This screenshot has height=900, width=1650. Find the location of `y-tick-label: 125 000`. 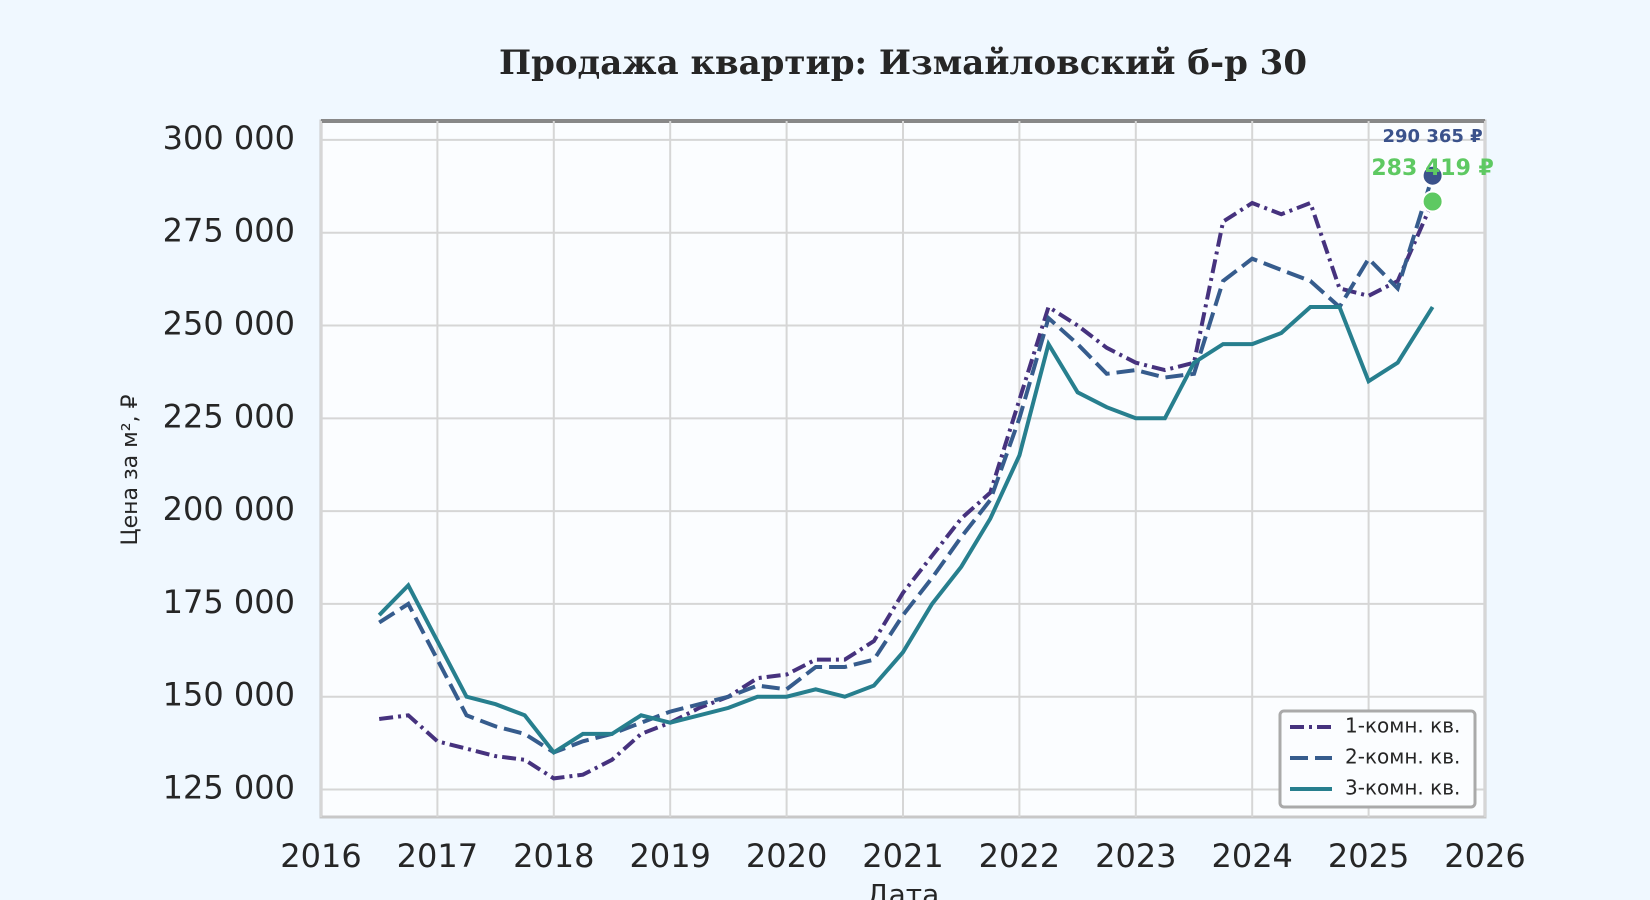

y-tick-label: 125 000 is located at coordinates (229, 788).